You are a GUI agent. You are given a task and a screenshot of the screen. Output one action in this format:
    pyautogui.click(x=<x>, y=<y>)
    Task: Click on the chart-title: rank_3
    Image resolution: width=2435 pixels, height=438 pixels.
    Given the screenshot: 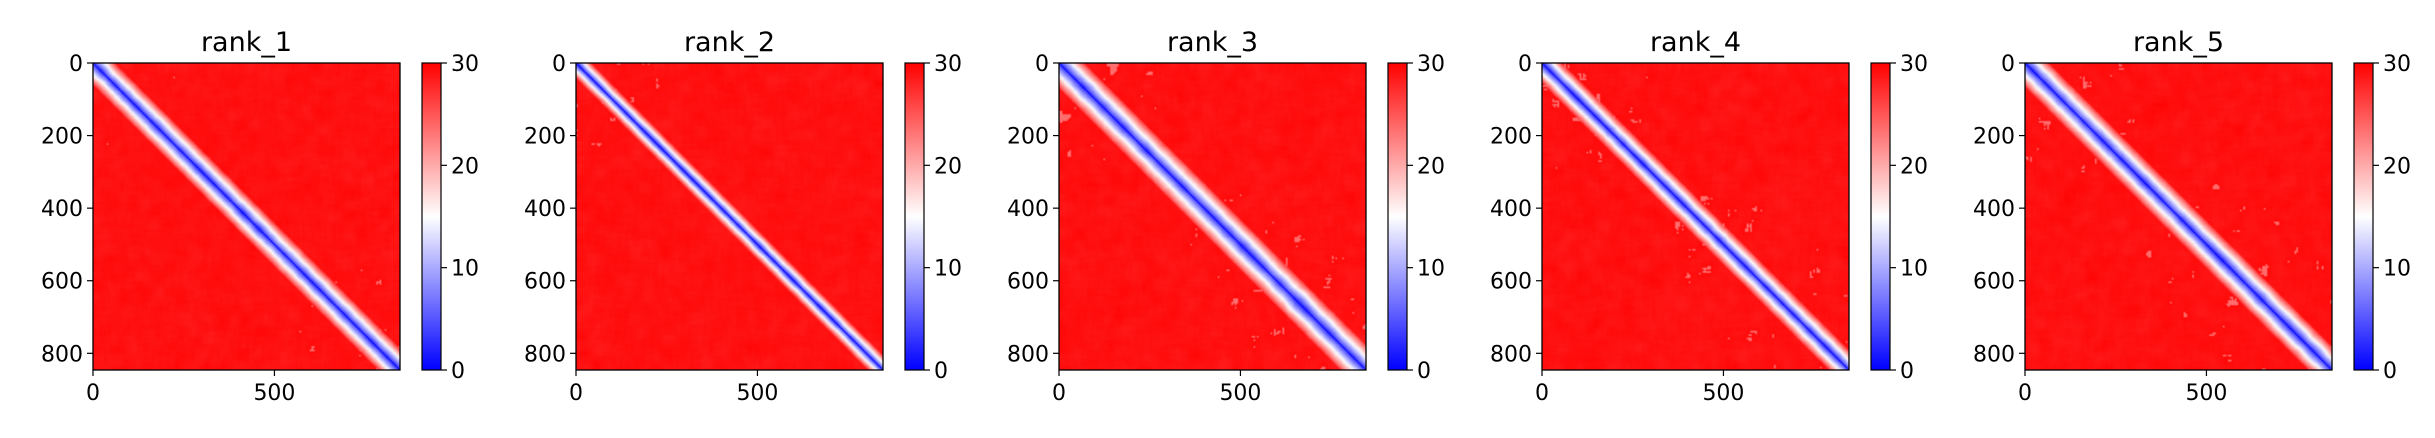 What is the action you would take?
    pyautogui.click(x=1212, y=42)
    